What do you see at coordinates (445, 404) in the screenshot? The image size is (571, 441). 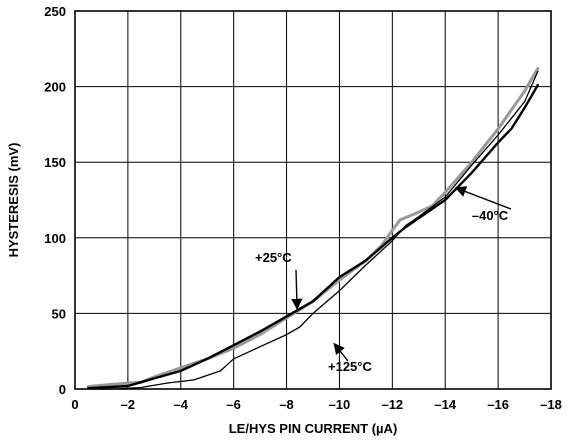 I see `x-tick-label: –14` at bounding box center [445, 404].